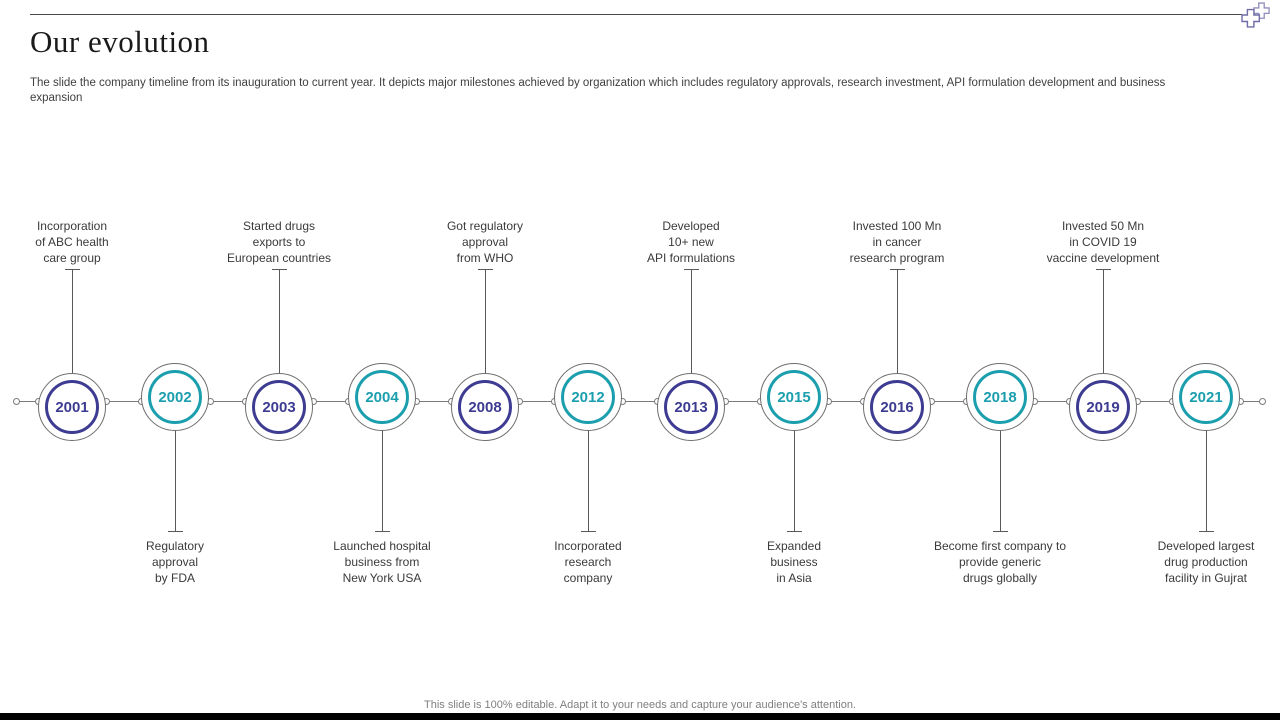 The width and height of the screenshot is (1280, 720). I want to click on year-circle: 2008, so click(485, 407).